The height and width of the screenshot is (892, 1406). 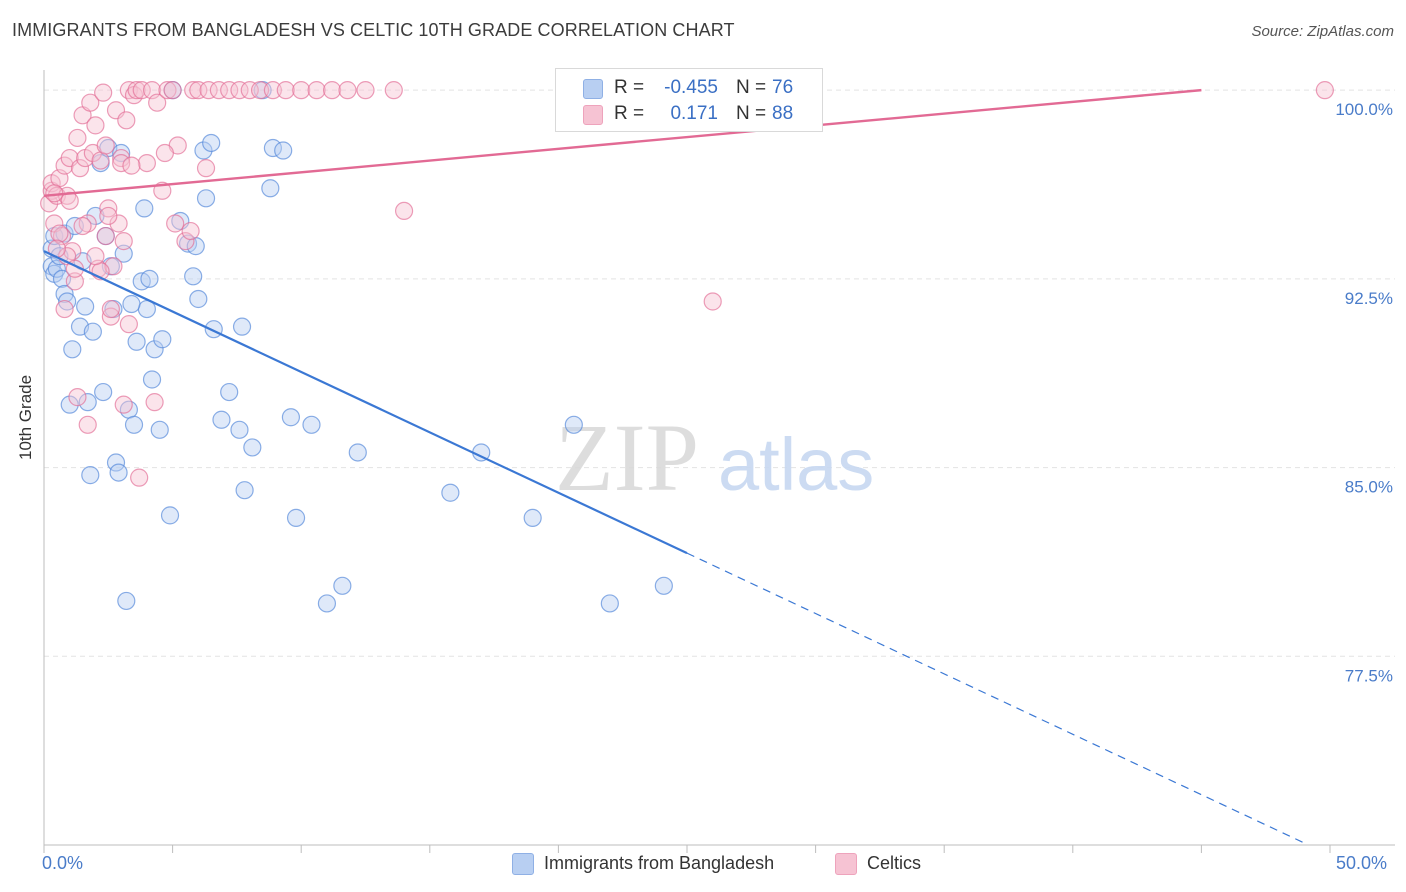 What do you see at coordinates (796, 464) in the screenshot?
I see `watermark-atlas: atlas` at bounding box center [796, 464].